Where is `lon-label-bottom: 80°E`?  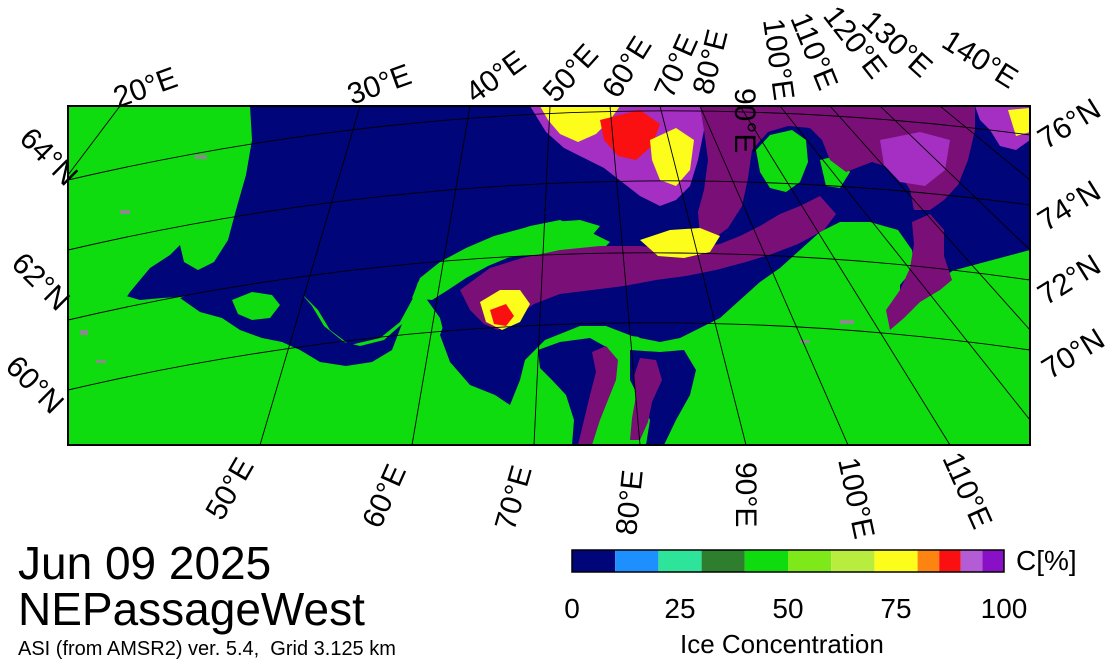 lon-label-bottom: 80°E is located at coordinates (630, 502).